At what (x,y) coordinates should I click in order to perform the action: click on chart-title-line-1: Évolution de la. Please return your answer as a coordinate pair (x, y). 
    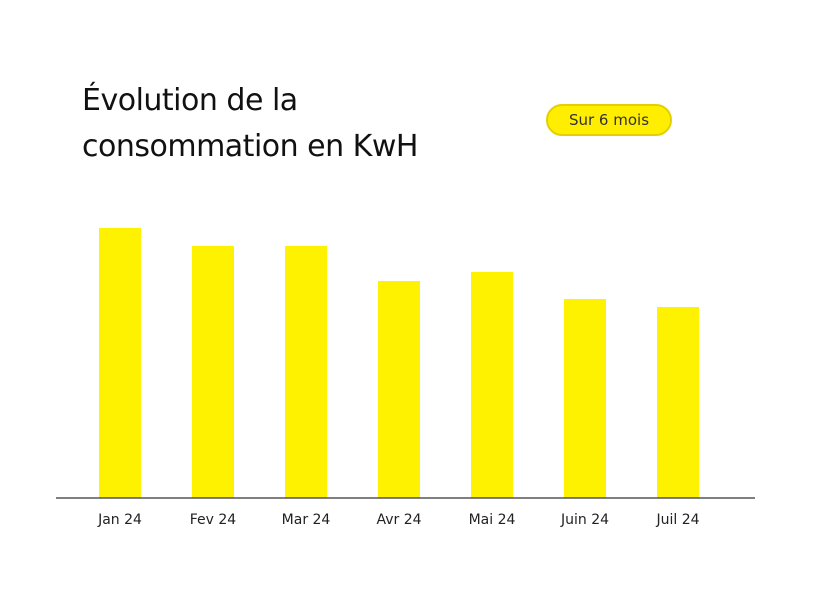
    Looking at the image, I should click on (190, 100).